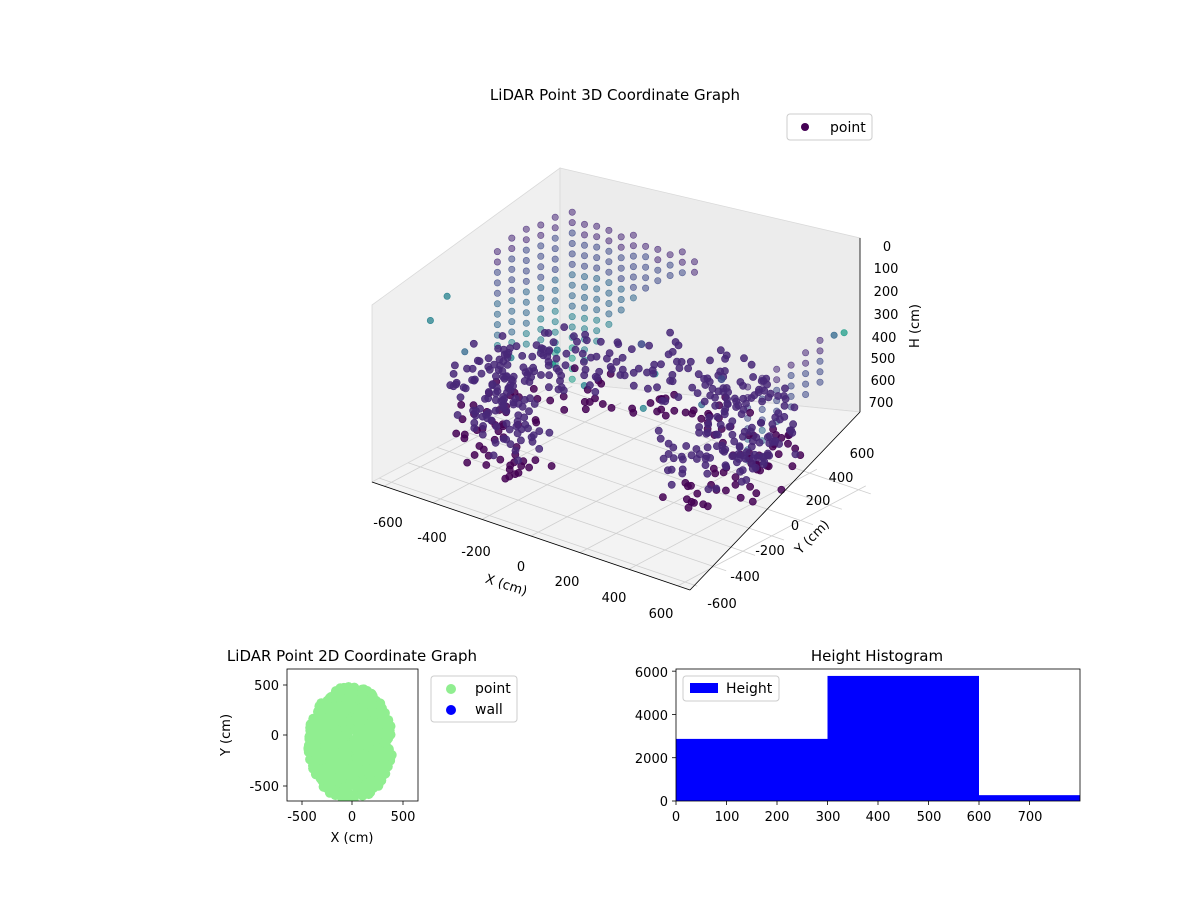 This screenshot has width=1200, height=900. What do you see at coordinates (886, 292) in the screenshot?
I see `z-tick-label: 200` at bounding box center [886, 292].